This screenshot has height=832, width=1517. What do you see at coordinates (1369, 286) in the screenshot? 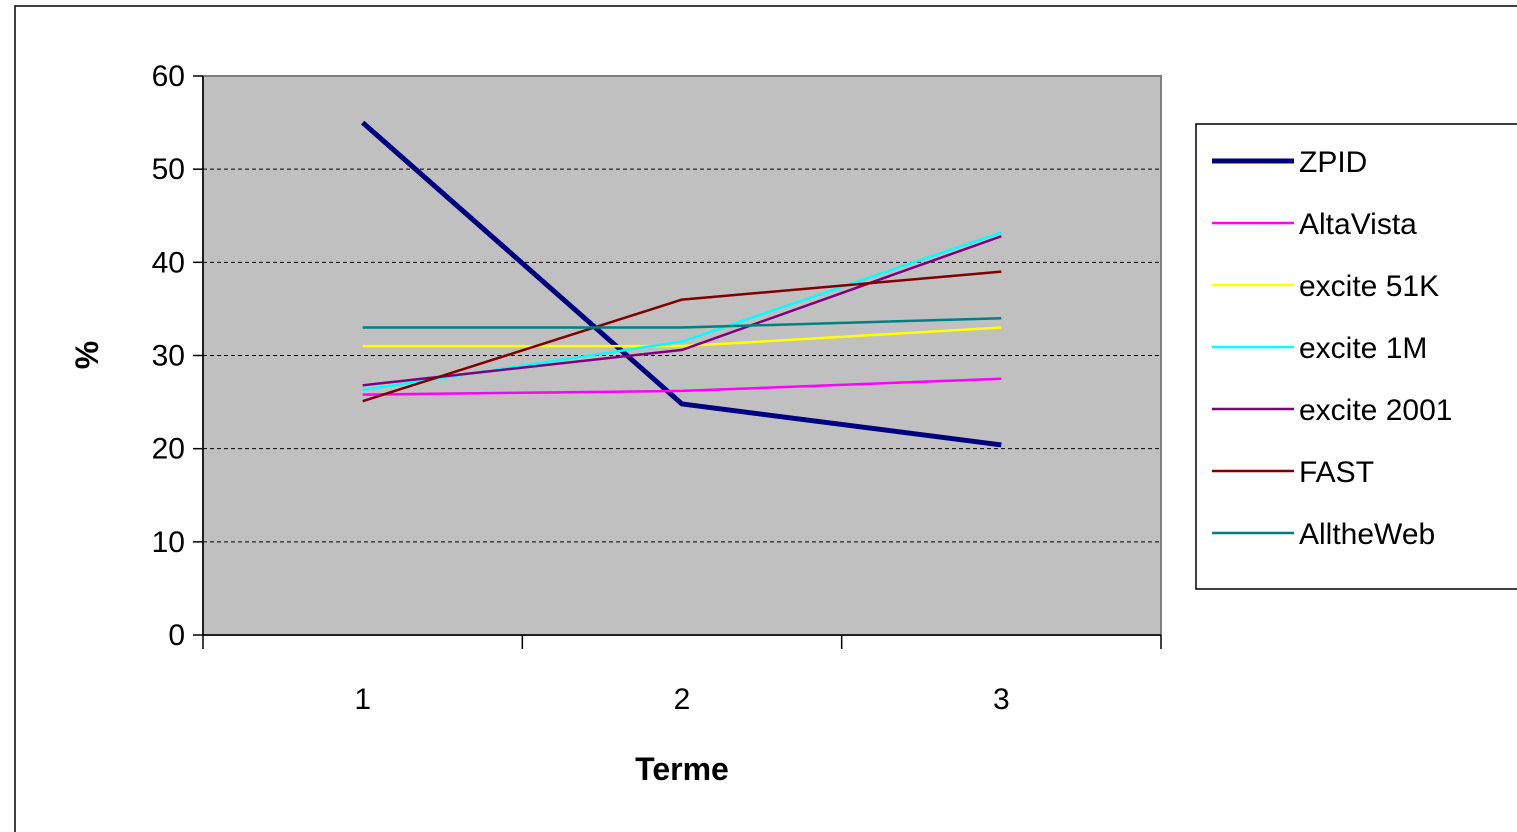
I see `legend-label: excite 51K` at bounding box center [1369, 286].